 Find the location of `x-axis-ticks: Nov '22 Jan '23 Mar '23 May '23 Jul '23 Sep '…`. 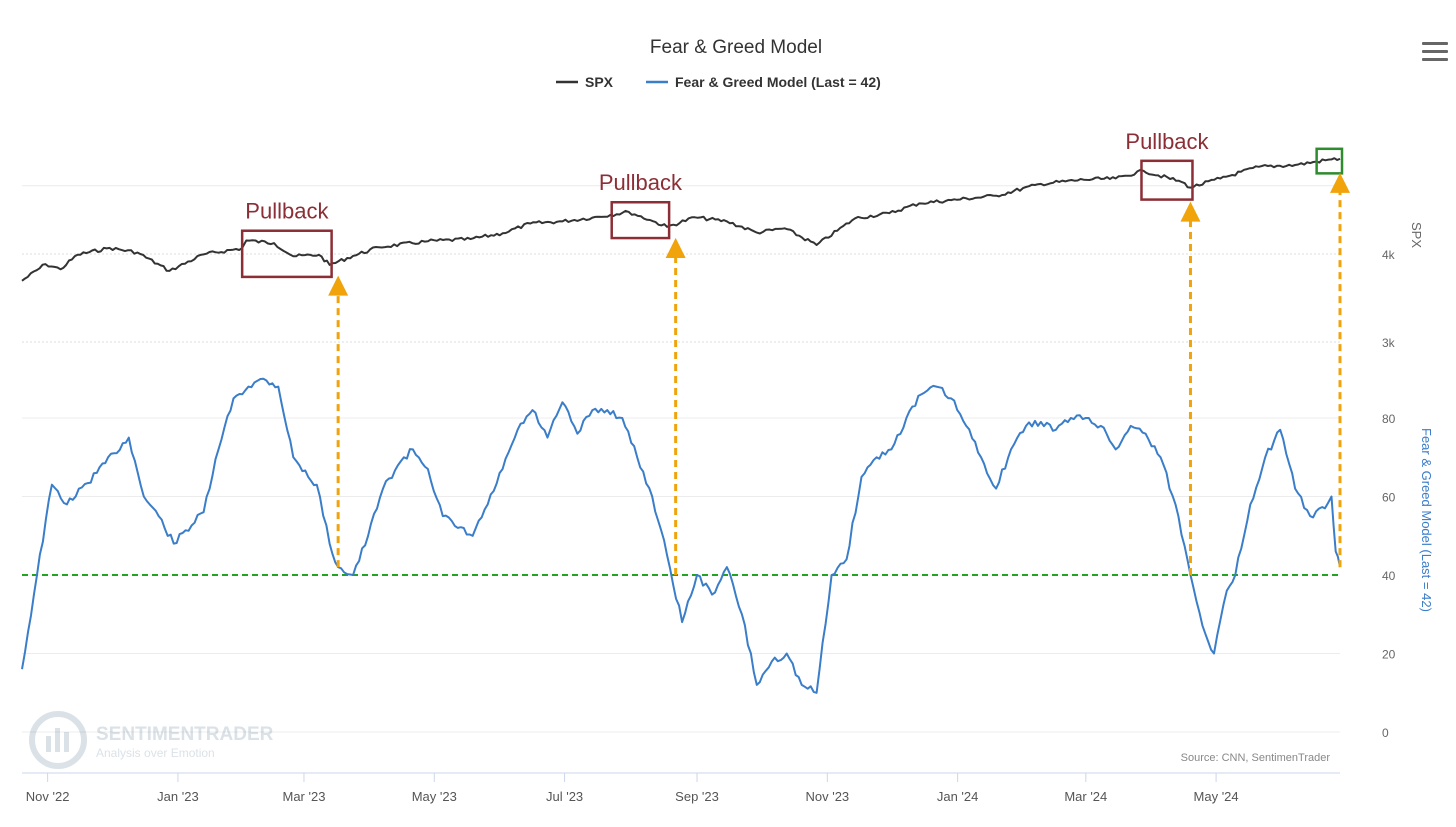

x-axis-ticks: Nov '22 Jan '23 Mar '23 May '23 Jul '23 Sep '… is located at coordinates (632, 788).